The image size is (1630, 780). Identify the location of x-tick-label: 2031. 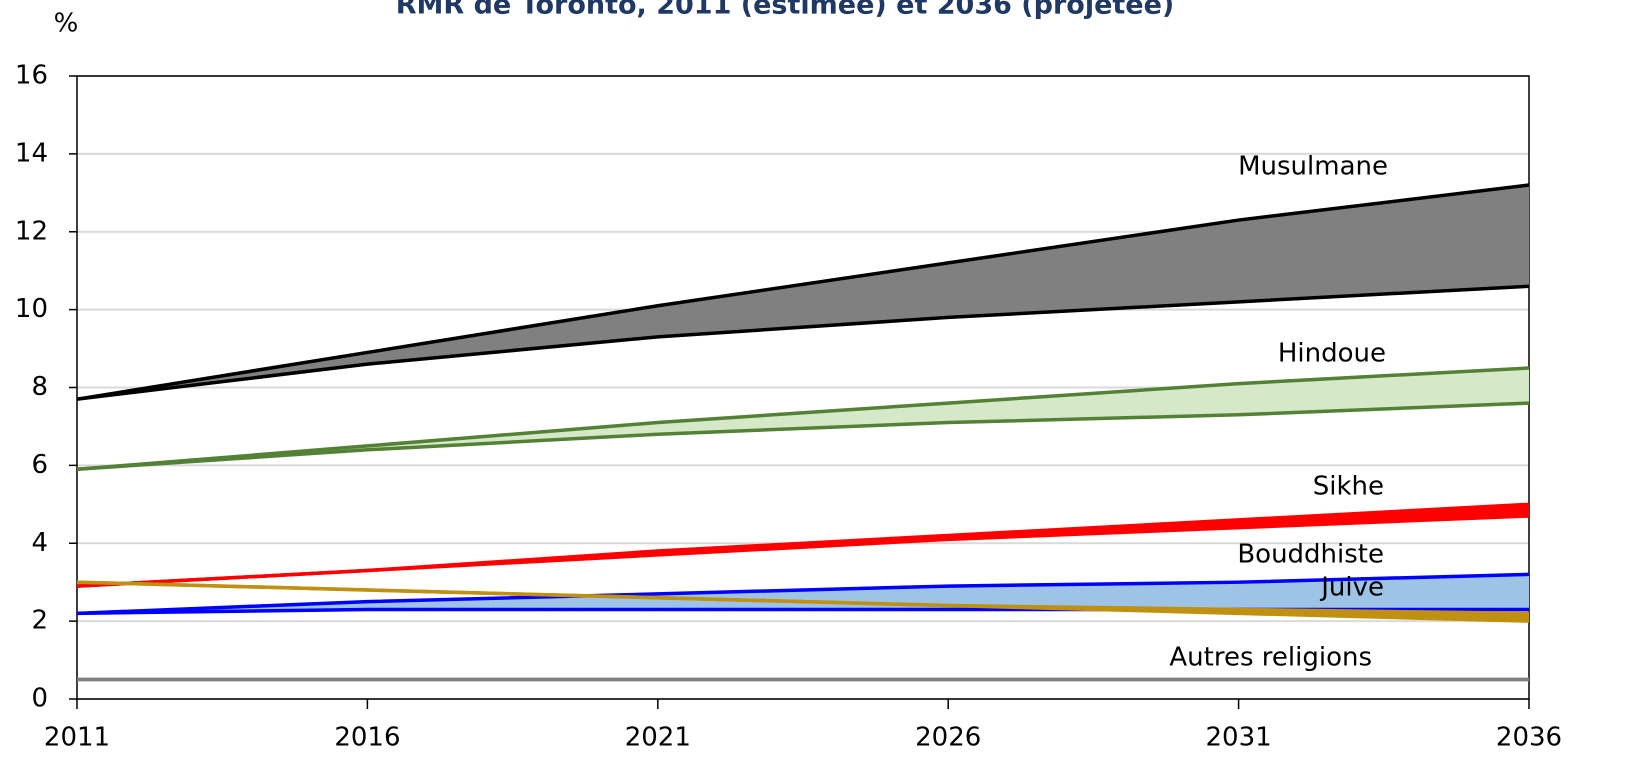
(1239, 738).